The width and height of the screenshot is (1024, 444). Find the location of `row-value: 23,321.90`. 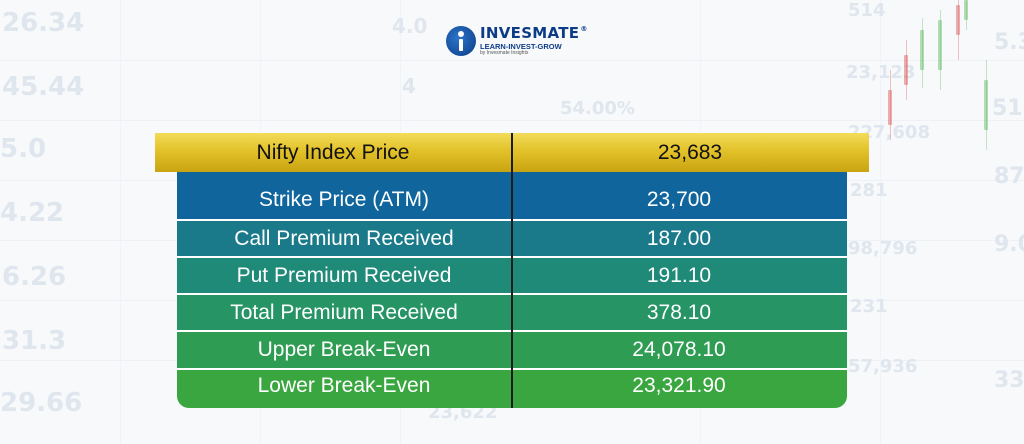

row-value: 23,321.90 is located at coordinates (679, 385).